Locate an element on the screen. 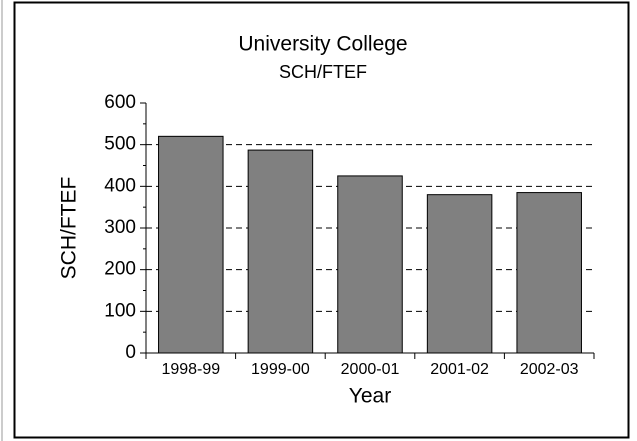 The height and width of the screenshot is (441, 637). x-tick-label: 2002-03 is located at coordinates (549, 369).